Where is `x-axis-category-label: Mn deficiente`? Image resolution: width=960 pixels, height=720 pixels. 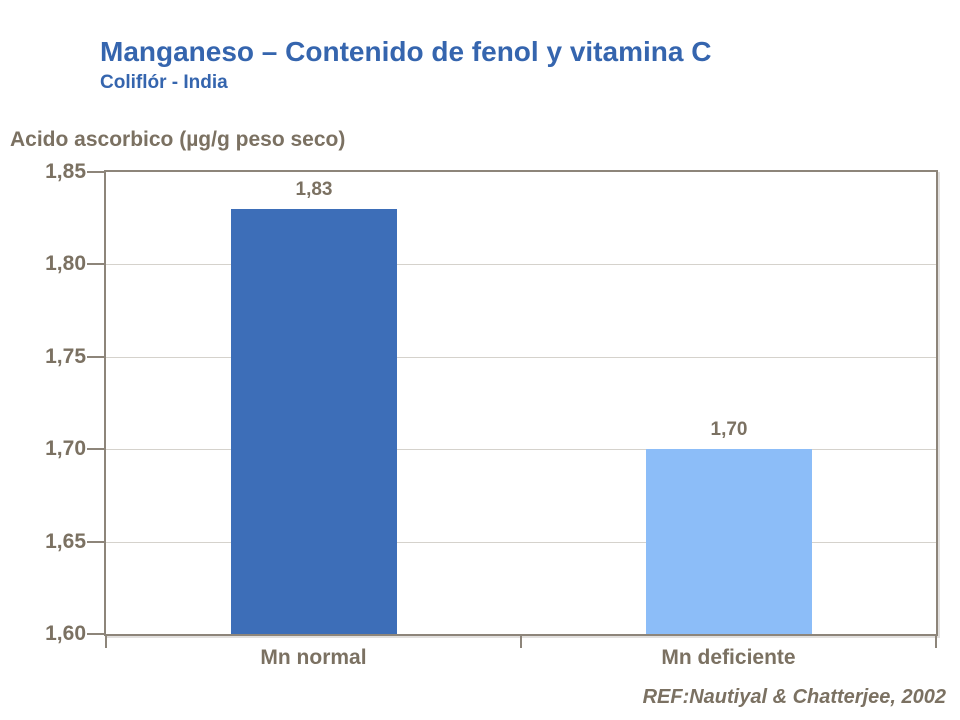 x-axis-category-label: Mn deficiente is located at coordinates (728, 657).